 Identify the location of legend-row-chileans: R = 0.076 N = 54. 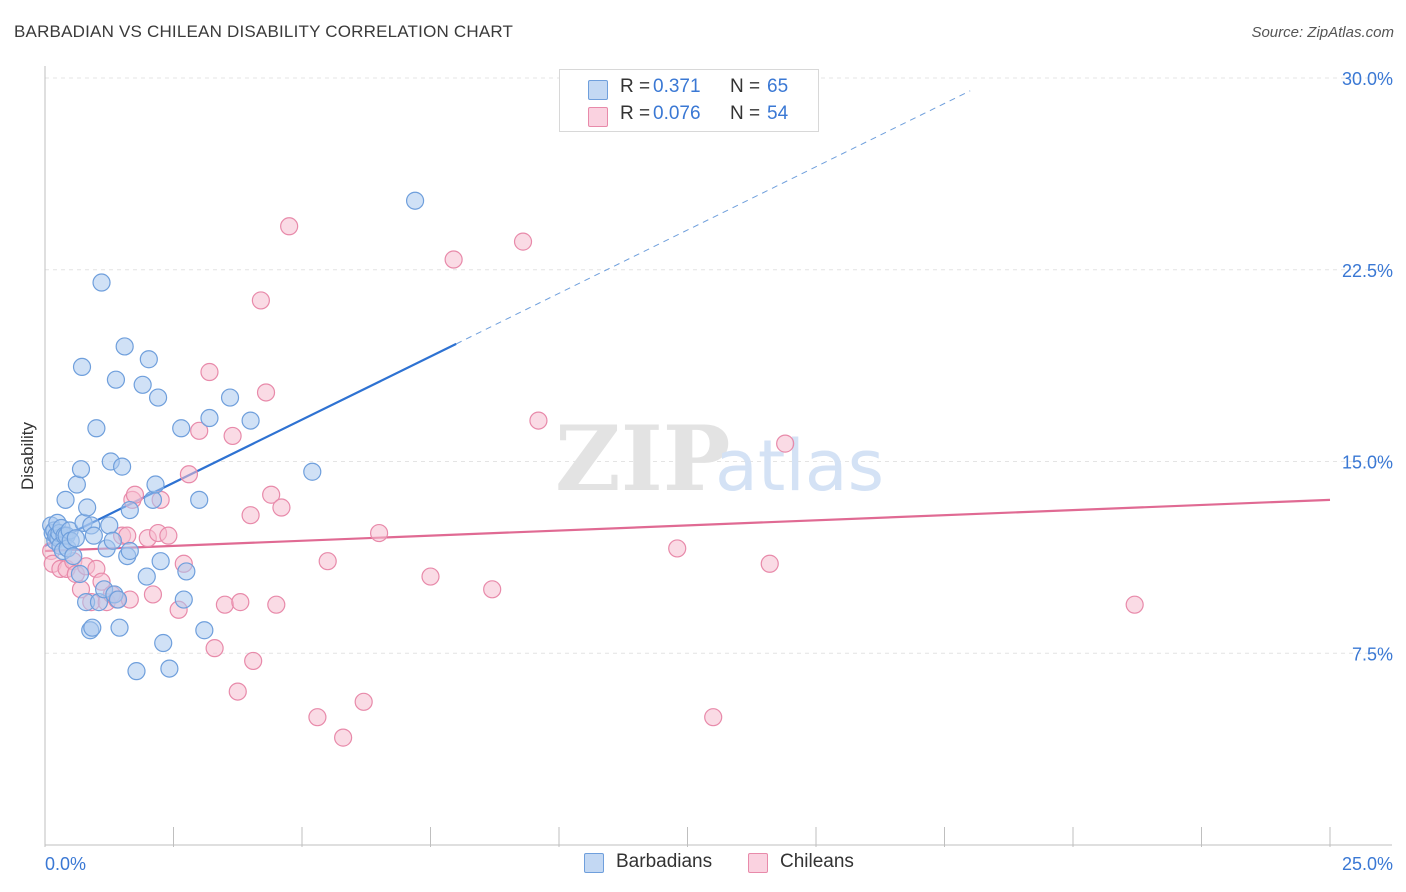
(689, 116).